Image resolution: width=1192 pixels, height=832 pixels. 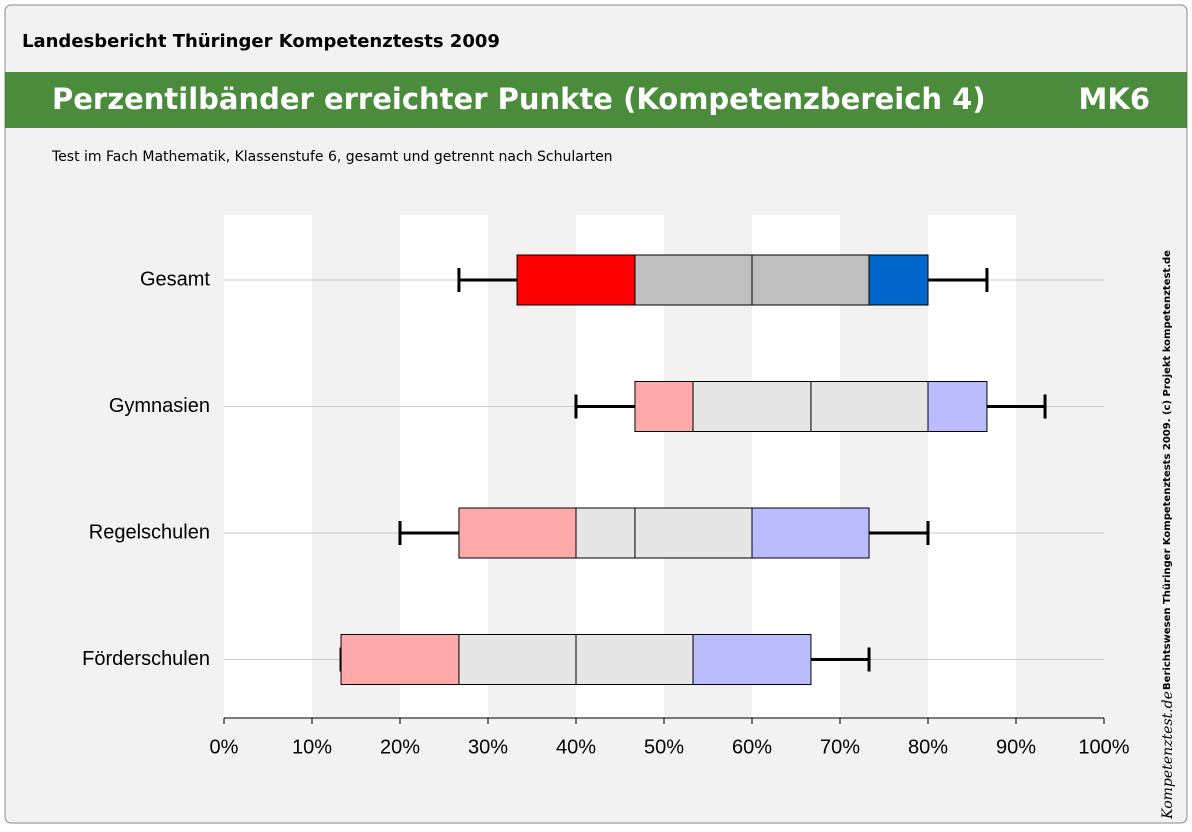 I want to click on x-tick-label: 80%, so click(x=928, y=747).